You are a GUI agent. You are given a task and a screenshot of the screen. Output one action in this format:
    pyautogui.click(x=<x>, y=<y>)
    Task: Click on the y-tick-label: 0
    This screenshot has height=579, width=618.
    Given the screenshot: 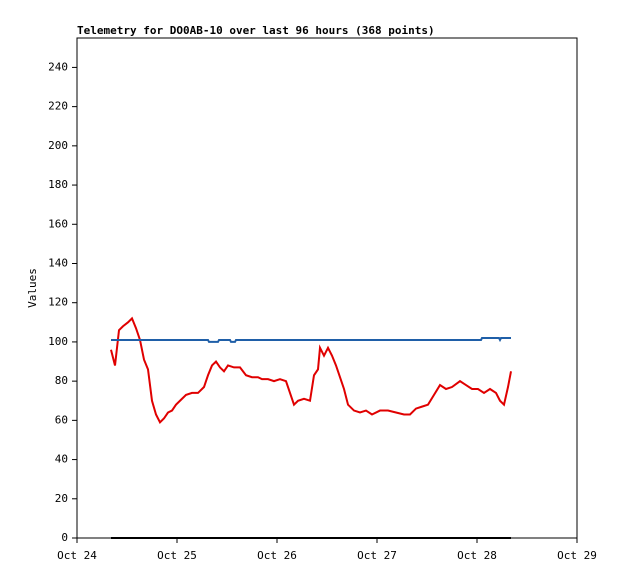 What is the action you would take?
    pyautogui.click(x=64, y=537)
    